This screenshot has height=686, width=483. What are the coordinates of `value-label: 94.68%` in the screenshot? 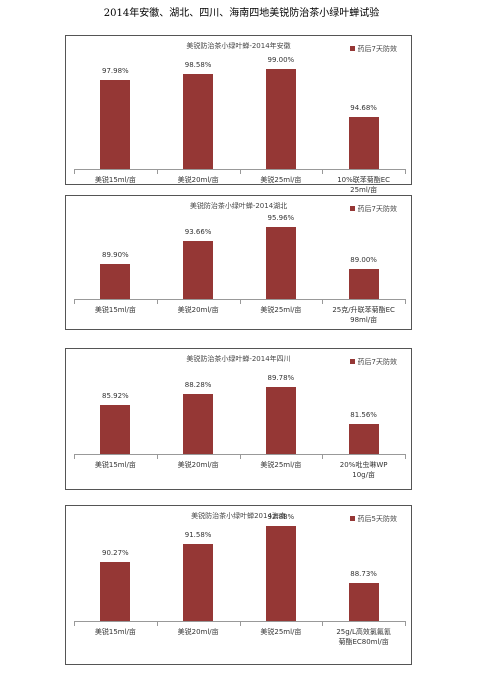 It's located at (363, 108).